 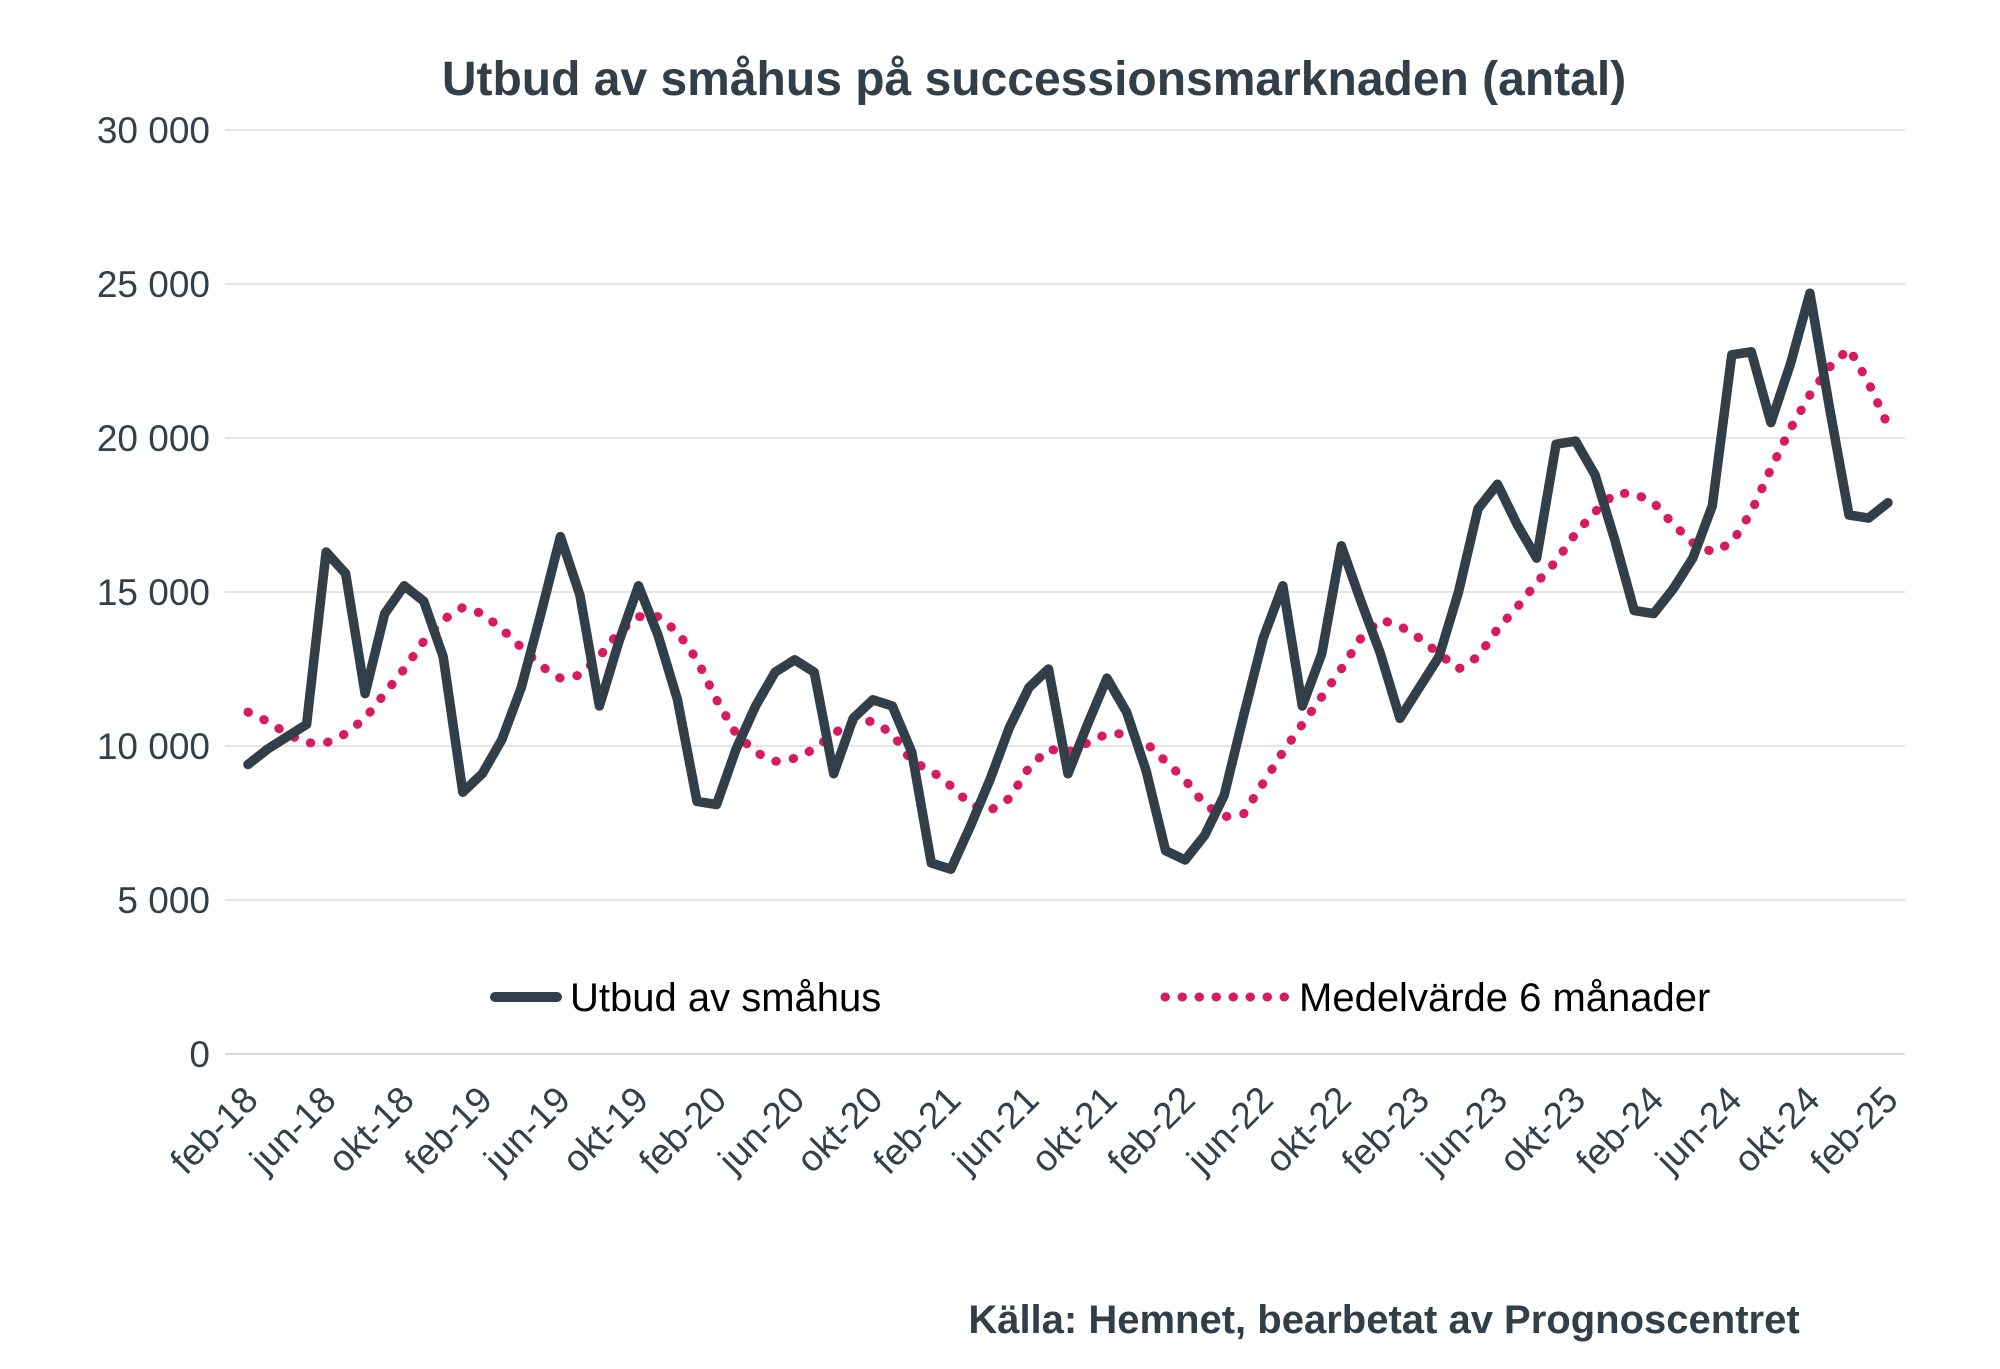 What do you see at coordinates (1504, 998) in the screenshot?
I see `legend-label-medelvarde: Medelvärde 6 månader` at bounding box center [1504, 998].